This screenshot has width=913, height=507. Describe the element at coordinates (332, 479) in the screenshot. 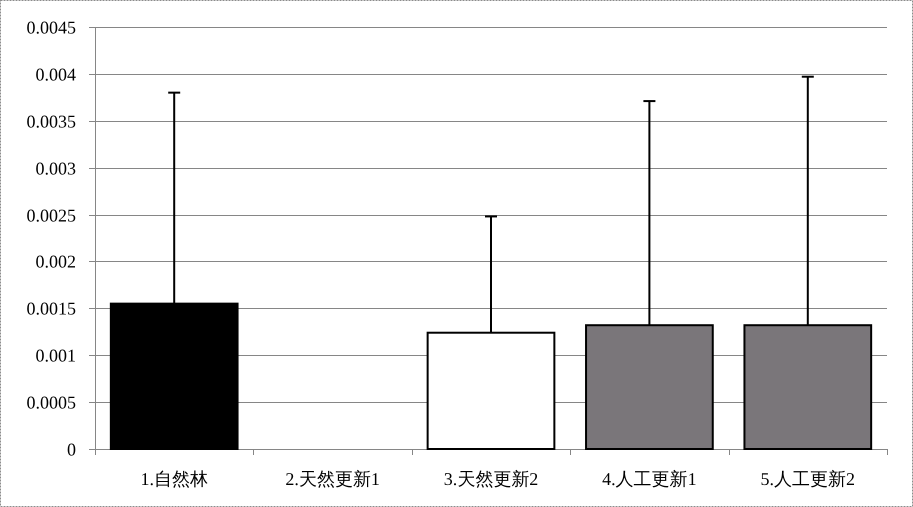

I see `x-tick-label: 2.天然更新1` at that location.